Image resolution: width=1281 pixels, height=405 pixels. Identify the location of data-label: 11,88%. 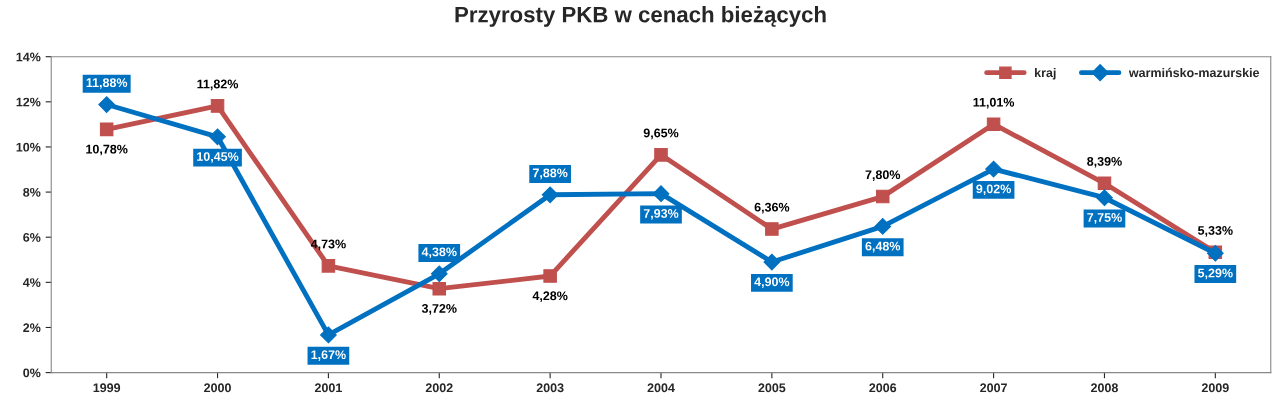
(107, 83).